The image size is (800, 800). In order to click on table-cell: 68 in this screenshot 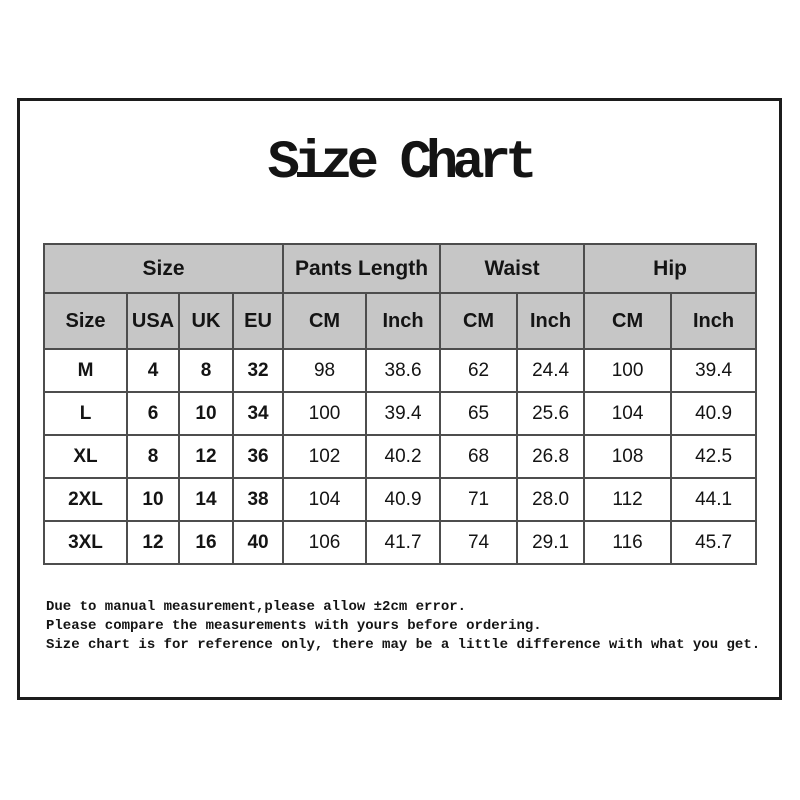, I will do `click(479, 456)`.